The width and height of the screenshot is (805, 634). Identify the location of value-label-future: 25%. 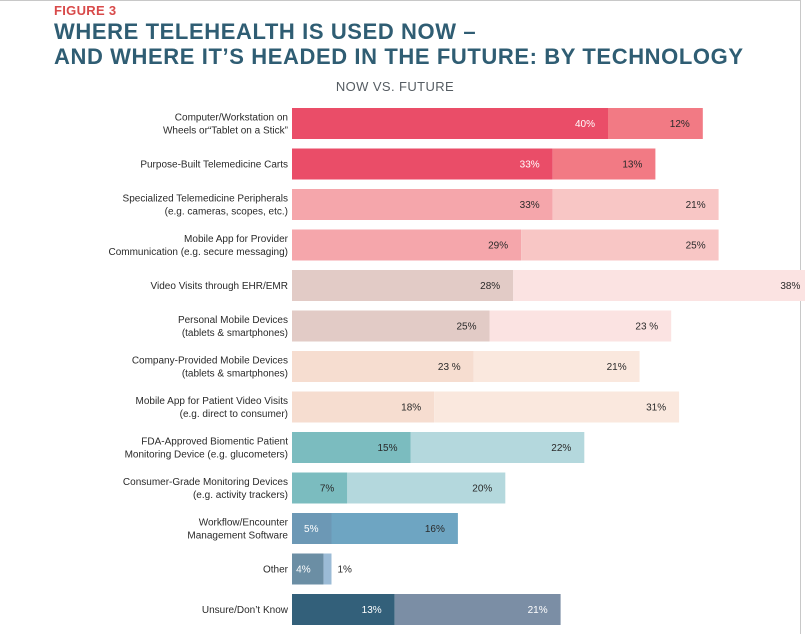
(696, 246).